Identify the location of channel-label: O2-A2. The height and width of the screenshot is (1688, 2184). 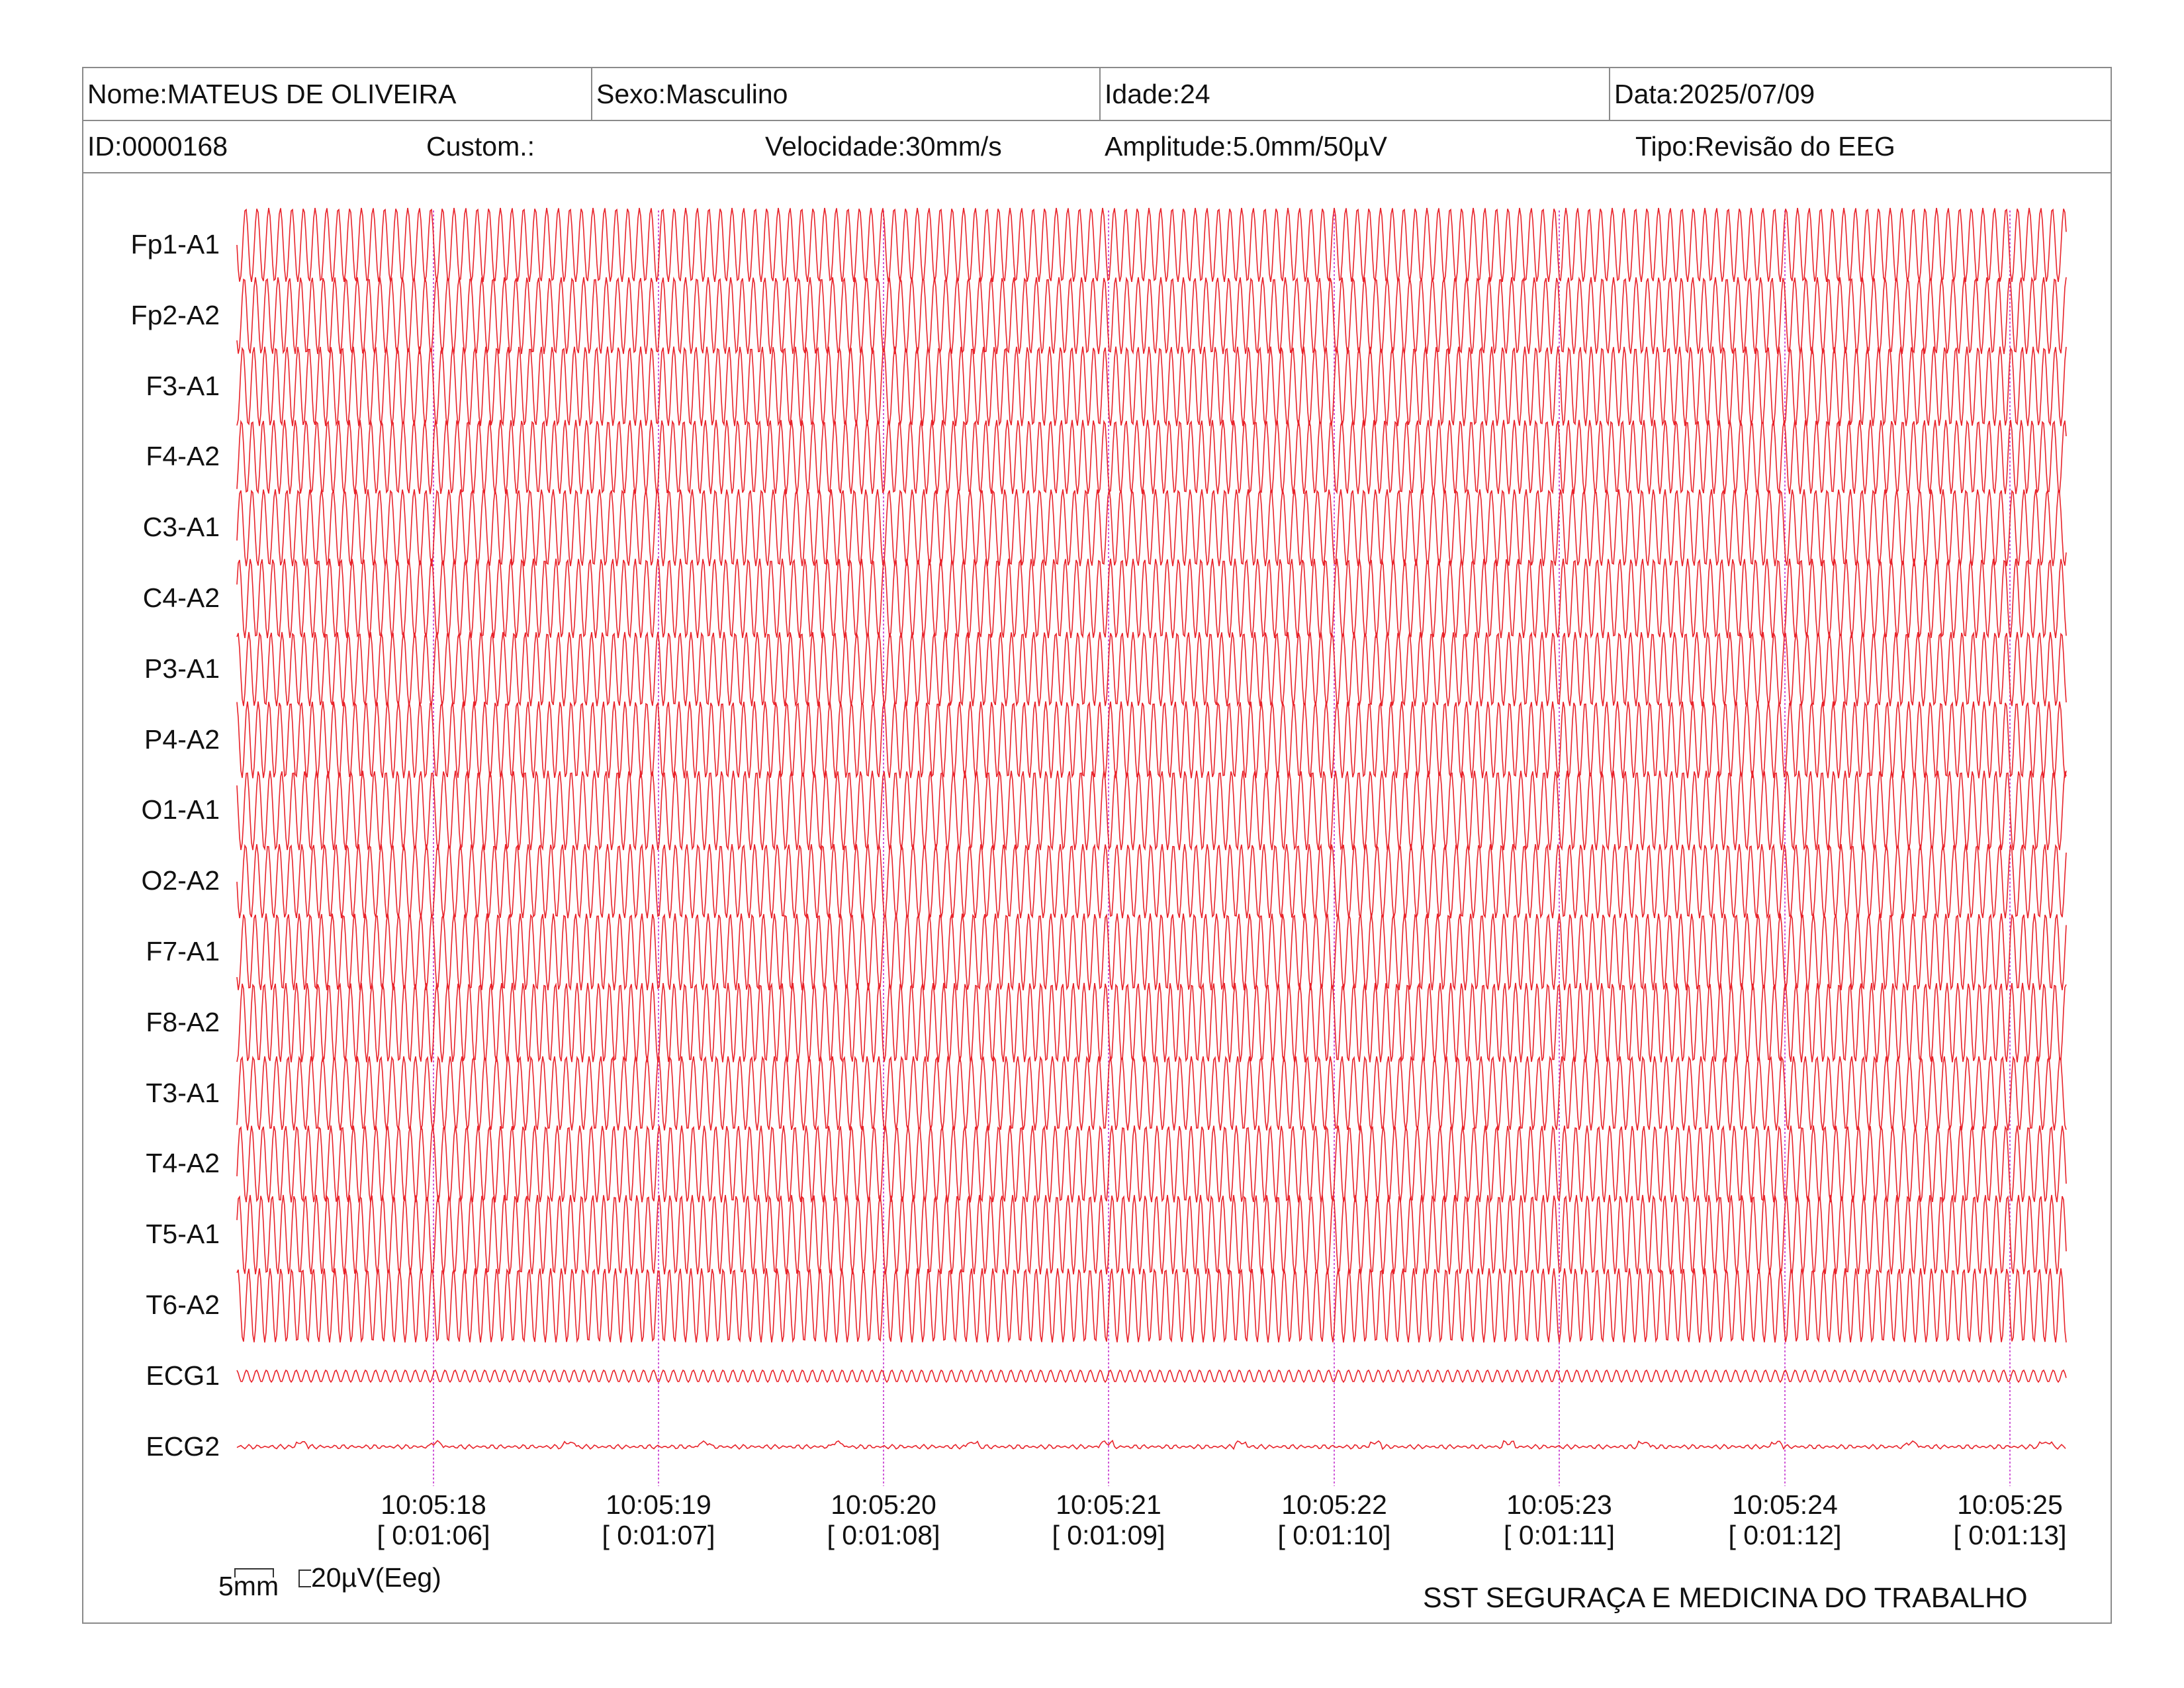
(181, 880).